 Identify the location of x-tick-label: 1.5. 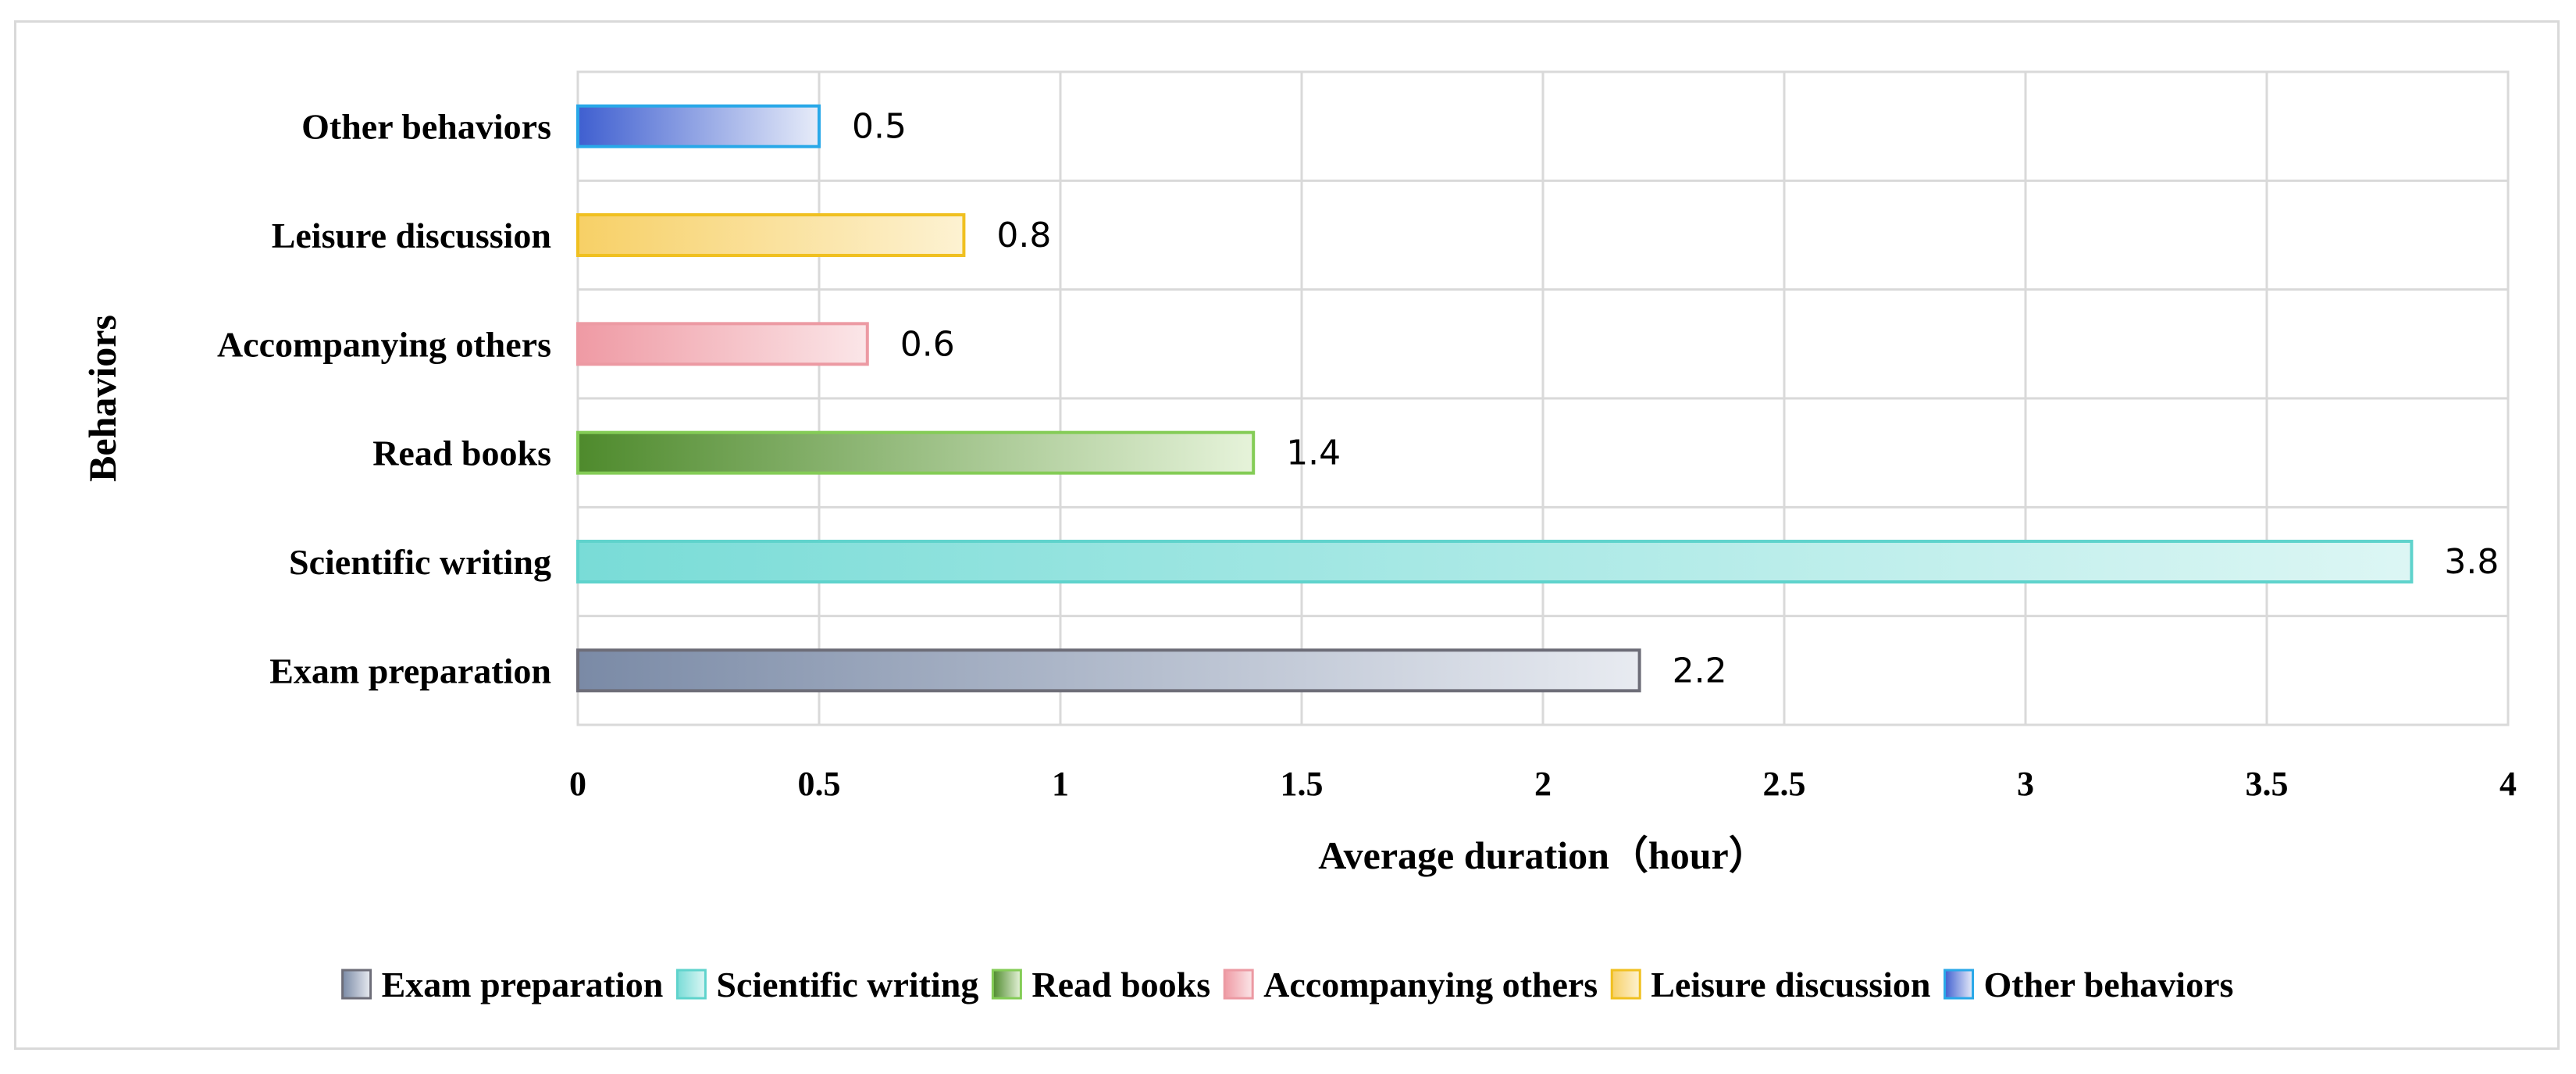
(1302, 784).